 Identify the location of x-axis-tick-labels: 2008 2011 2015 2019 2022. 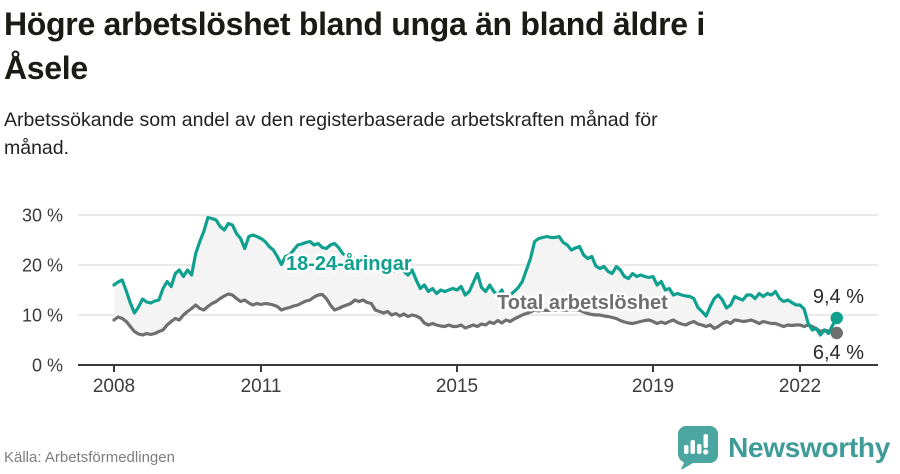
(457, 386).